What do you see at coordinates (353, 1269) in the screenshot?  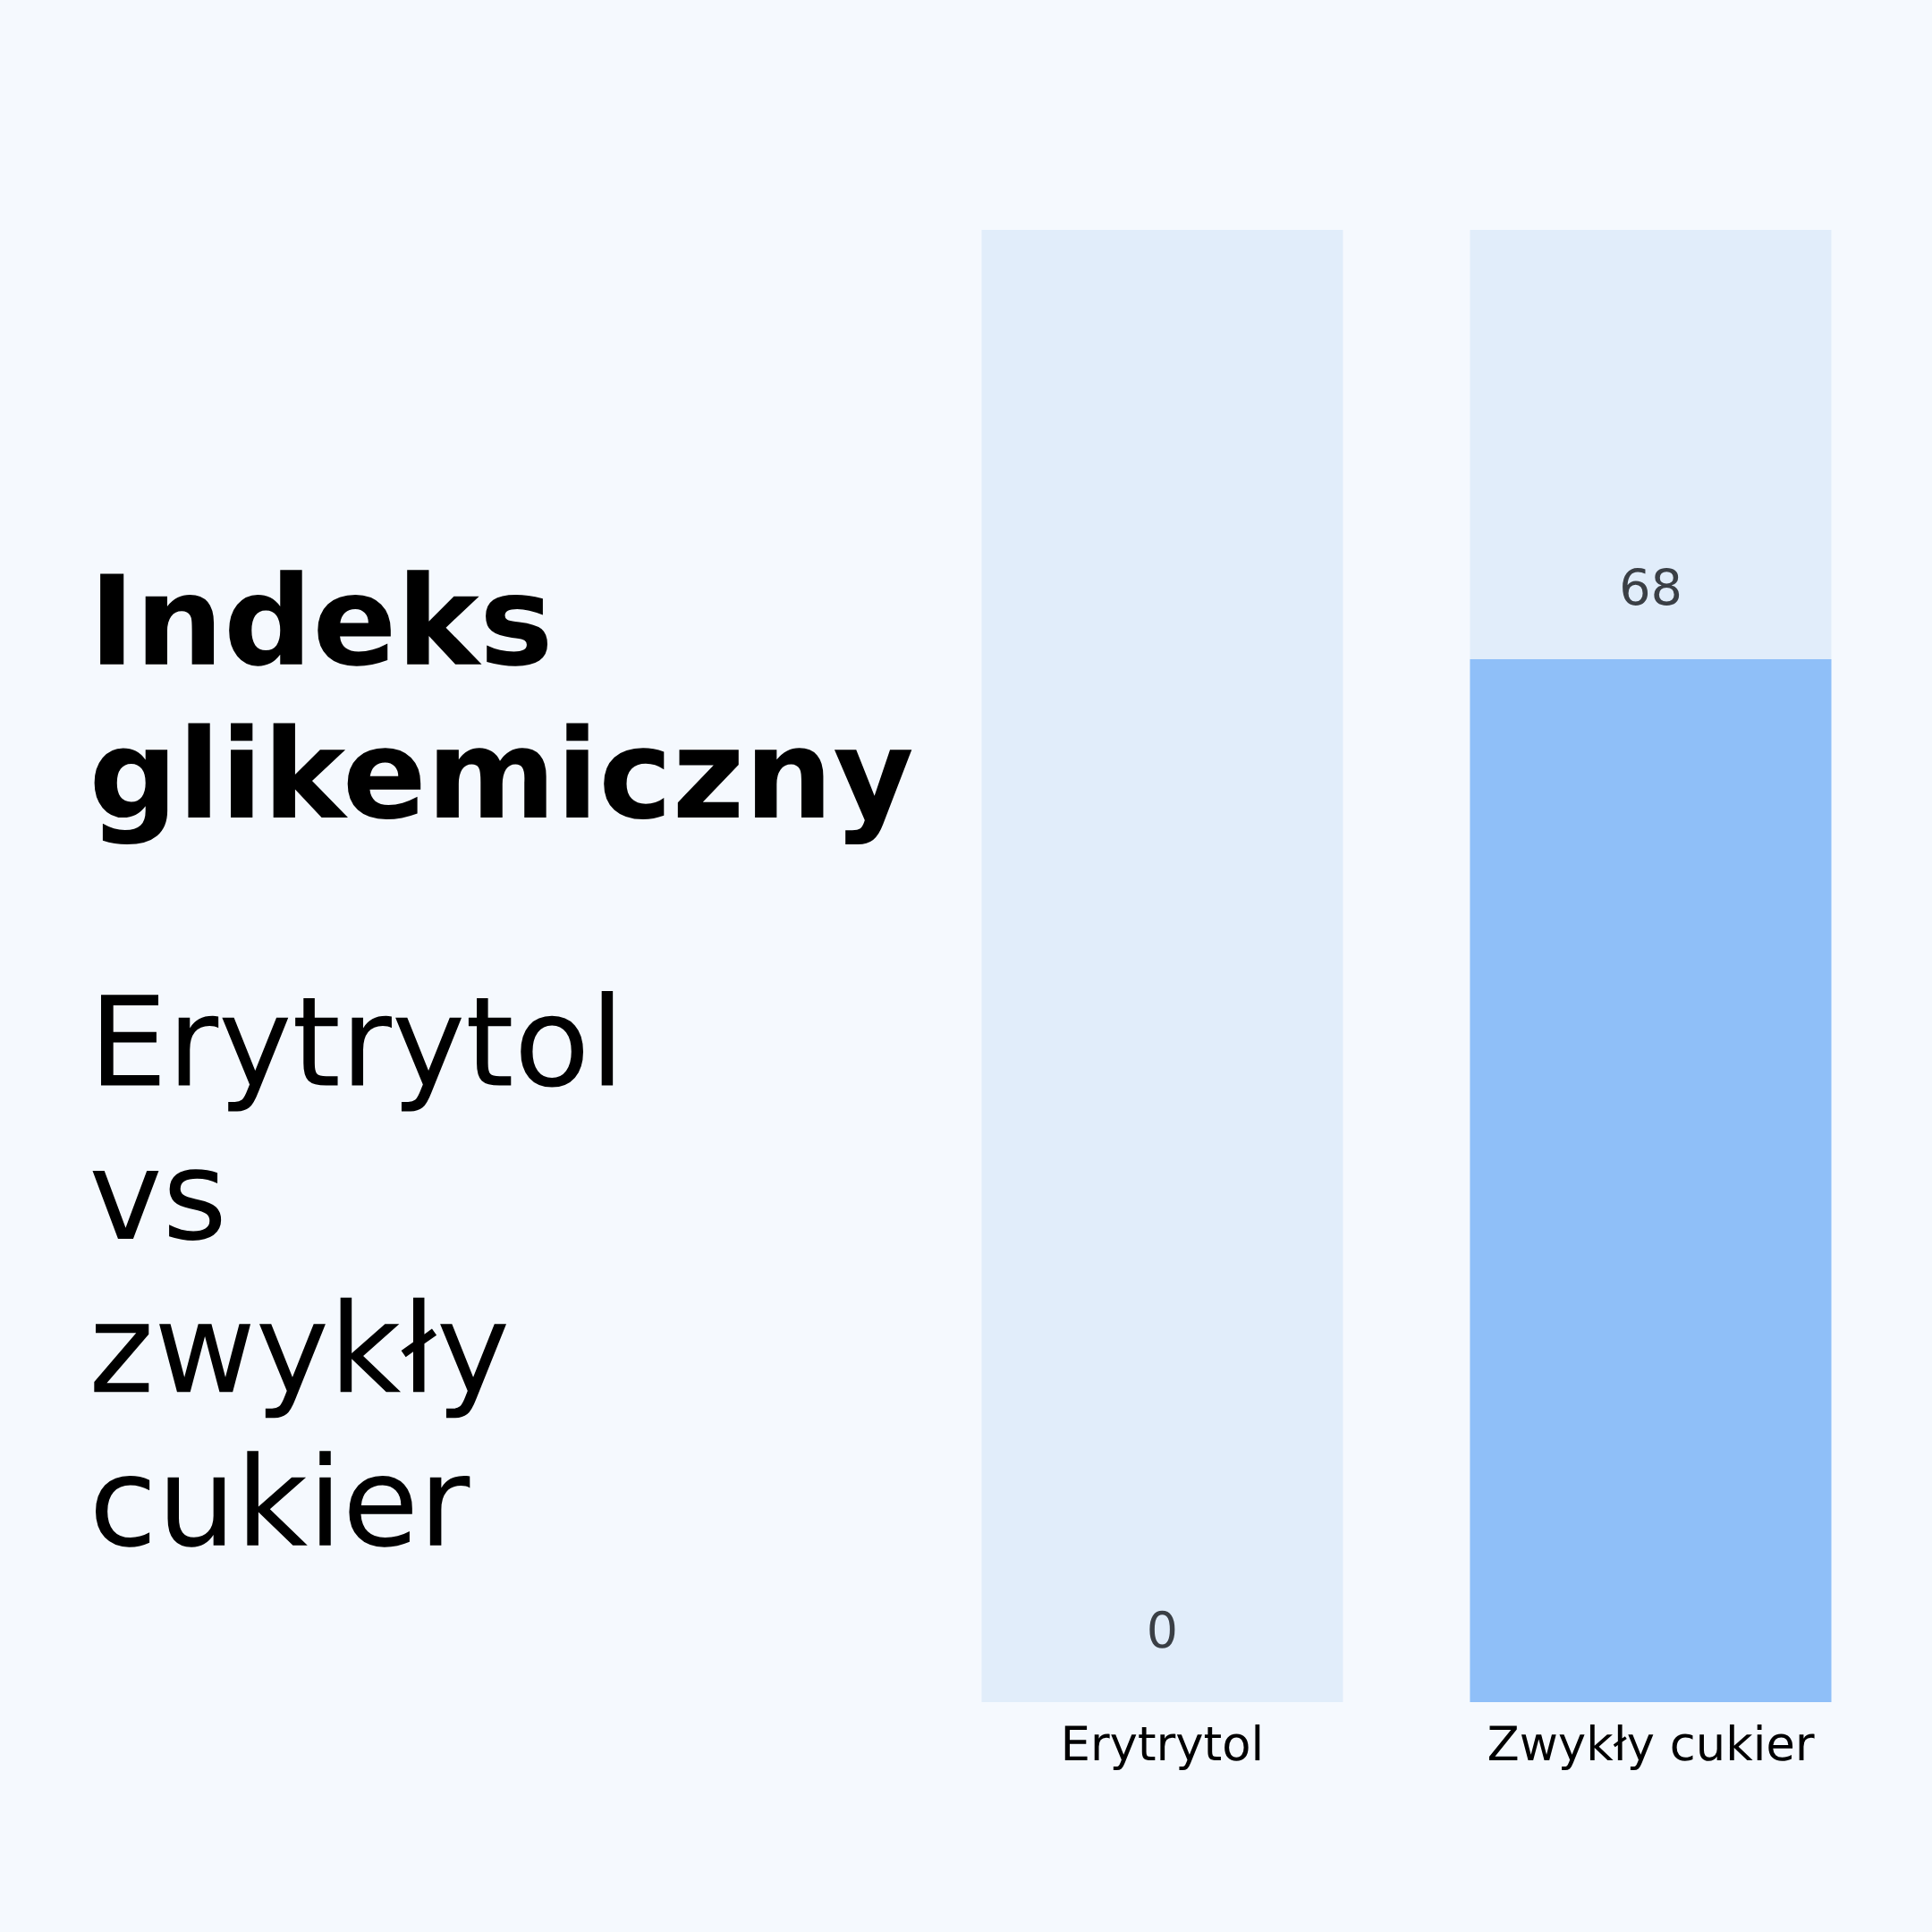 I see `text: Erytrytol vs zwykły cukier` at bounding box center [353, 1269].